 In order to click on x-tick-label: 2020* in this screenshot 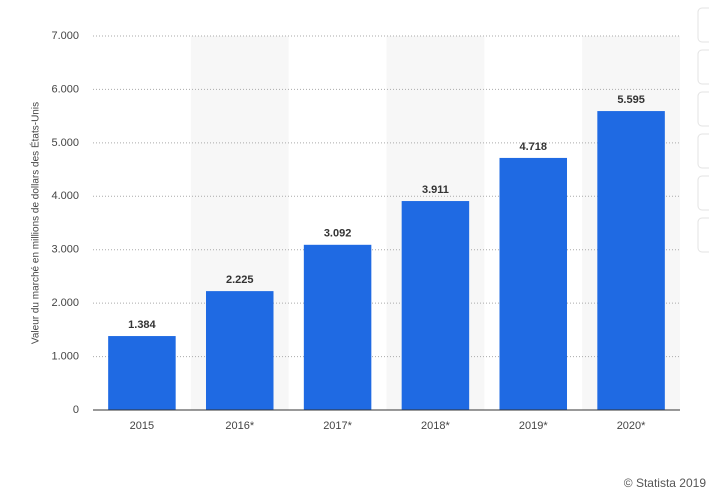, I will do `click(631, 426)`.